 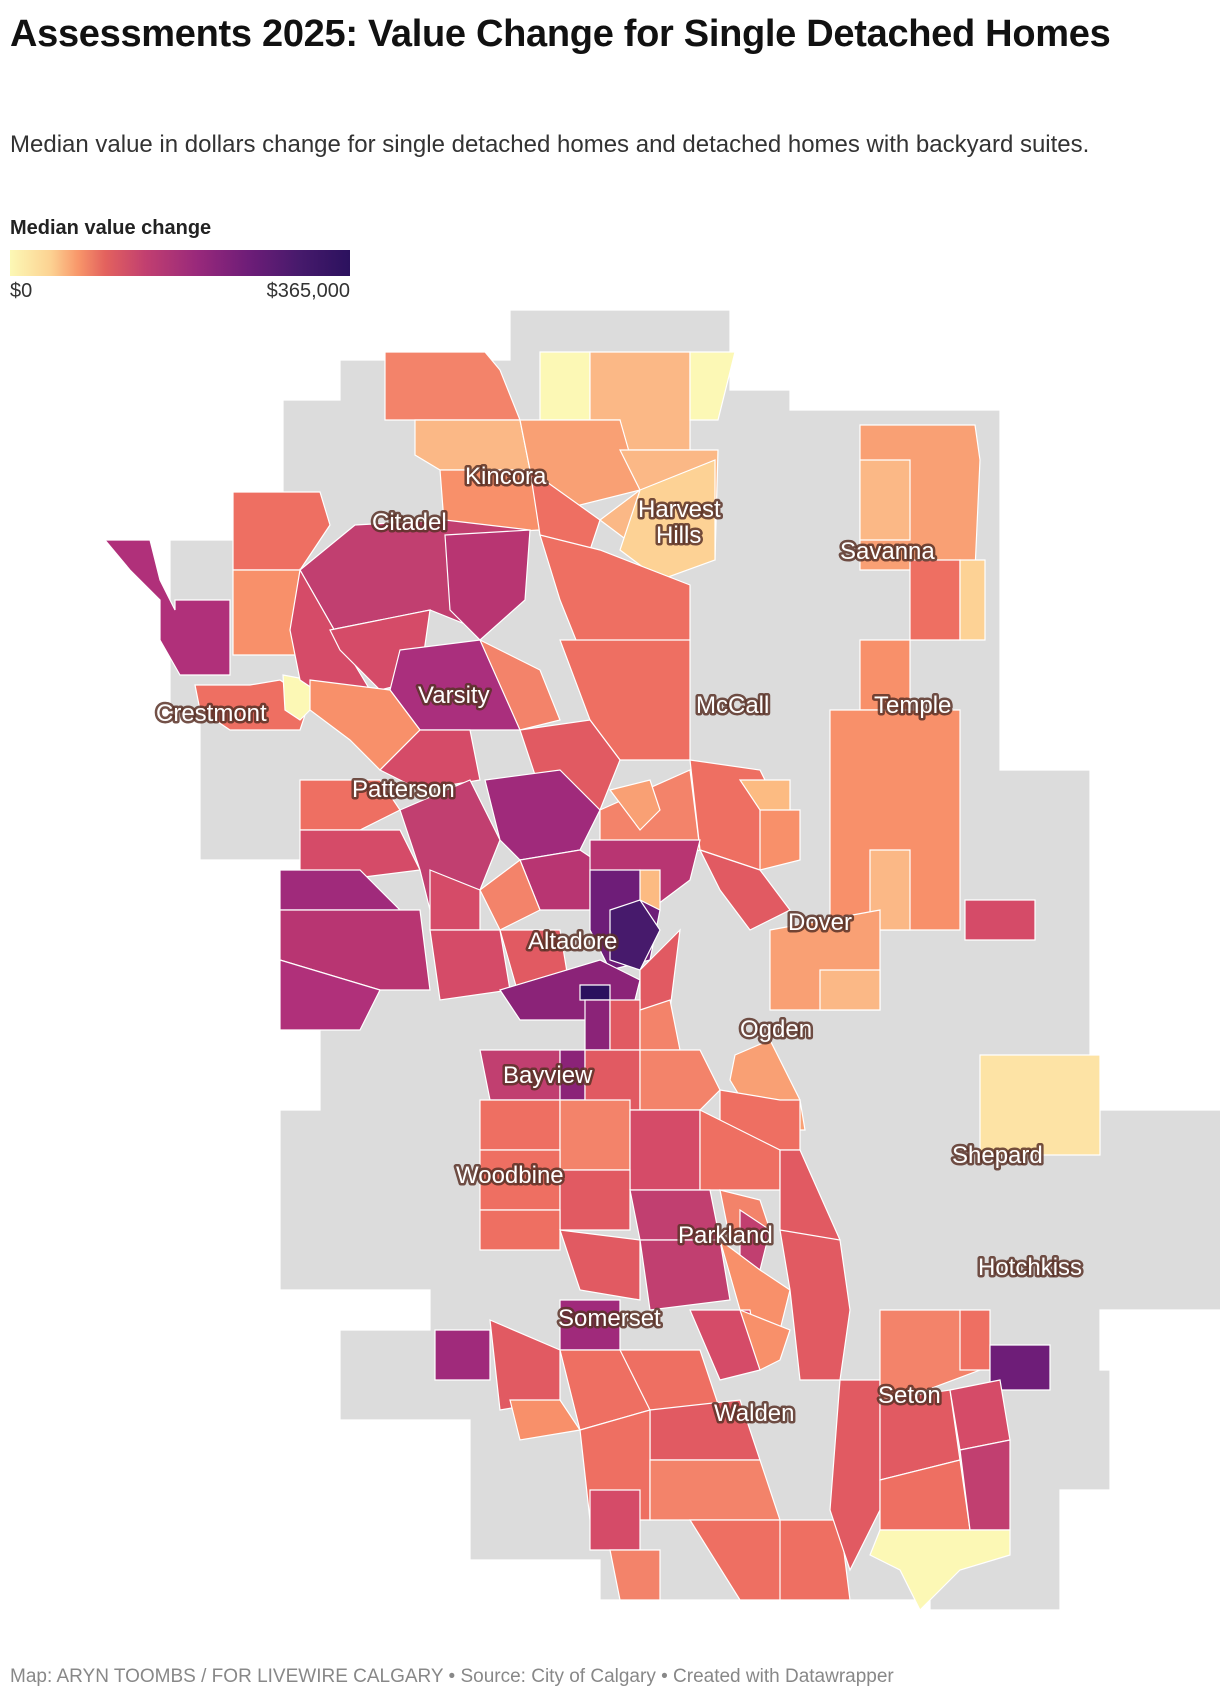 I want to click on label-citadel: Citadel, so click(x=409, y=522).